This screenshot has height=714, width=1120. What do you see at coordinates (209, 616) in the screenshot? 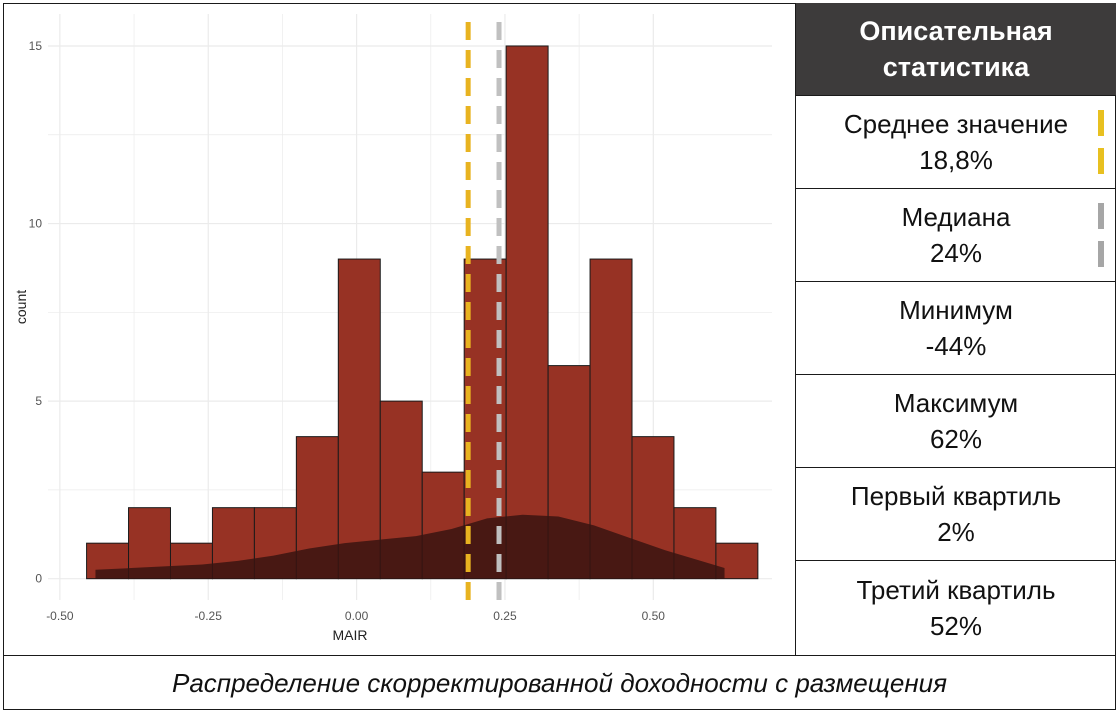
I see `x-tick-label: -0.25` at bounding box center [209, 616].